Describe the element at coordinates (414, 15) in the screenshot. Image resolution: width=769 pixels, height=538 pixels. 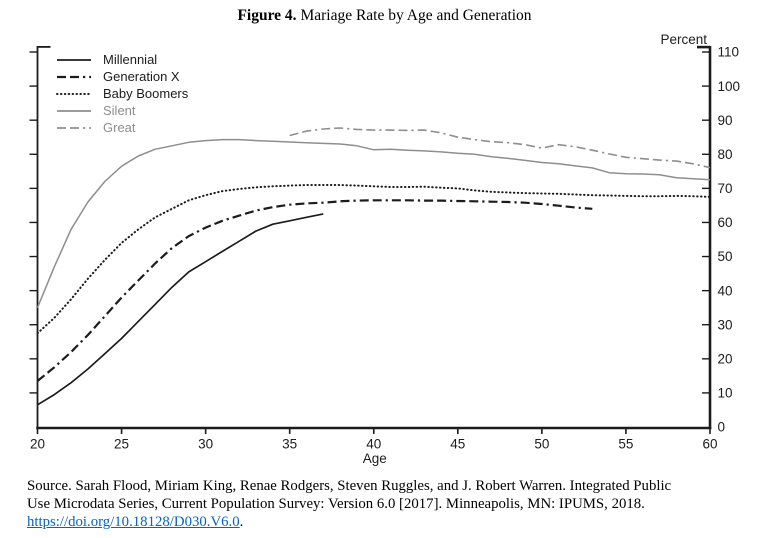
I see `figure-title-text: Mariage Rate by Age and Generation` at that location.